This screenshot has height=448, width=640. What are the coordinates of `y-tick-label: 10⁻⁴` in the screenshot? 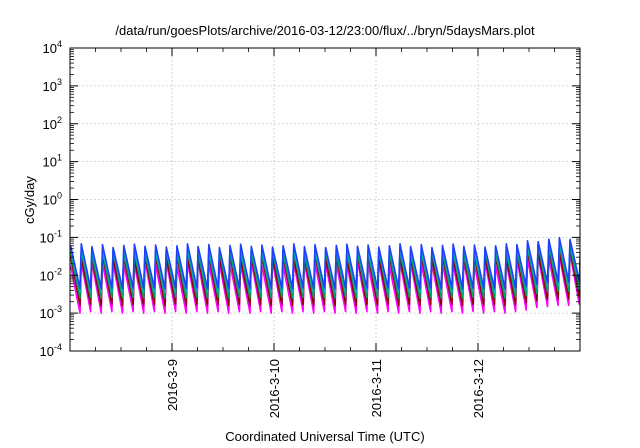 It's located at (51, 350).